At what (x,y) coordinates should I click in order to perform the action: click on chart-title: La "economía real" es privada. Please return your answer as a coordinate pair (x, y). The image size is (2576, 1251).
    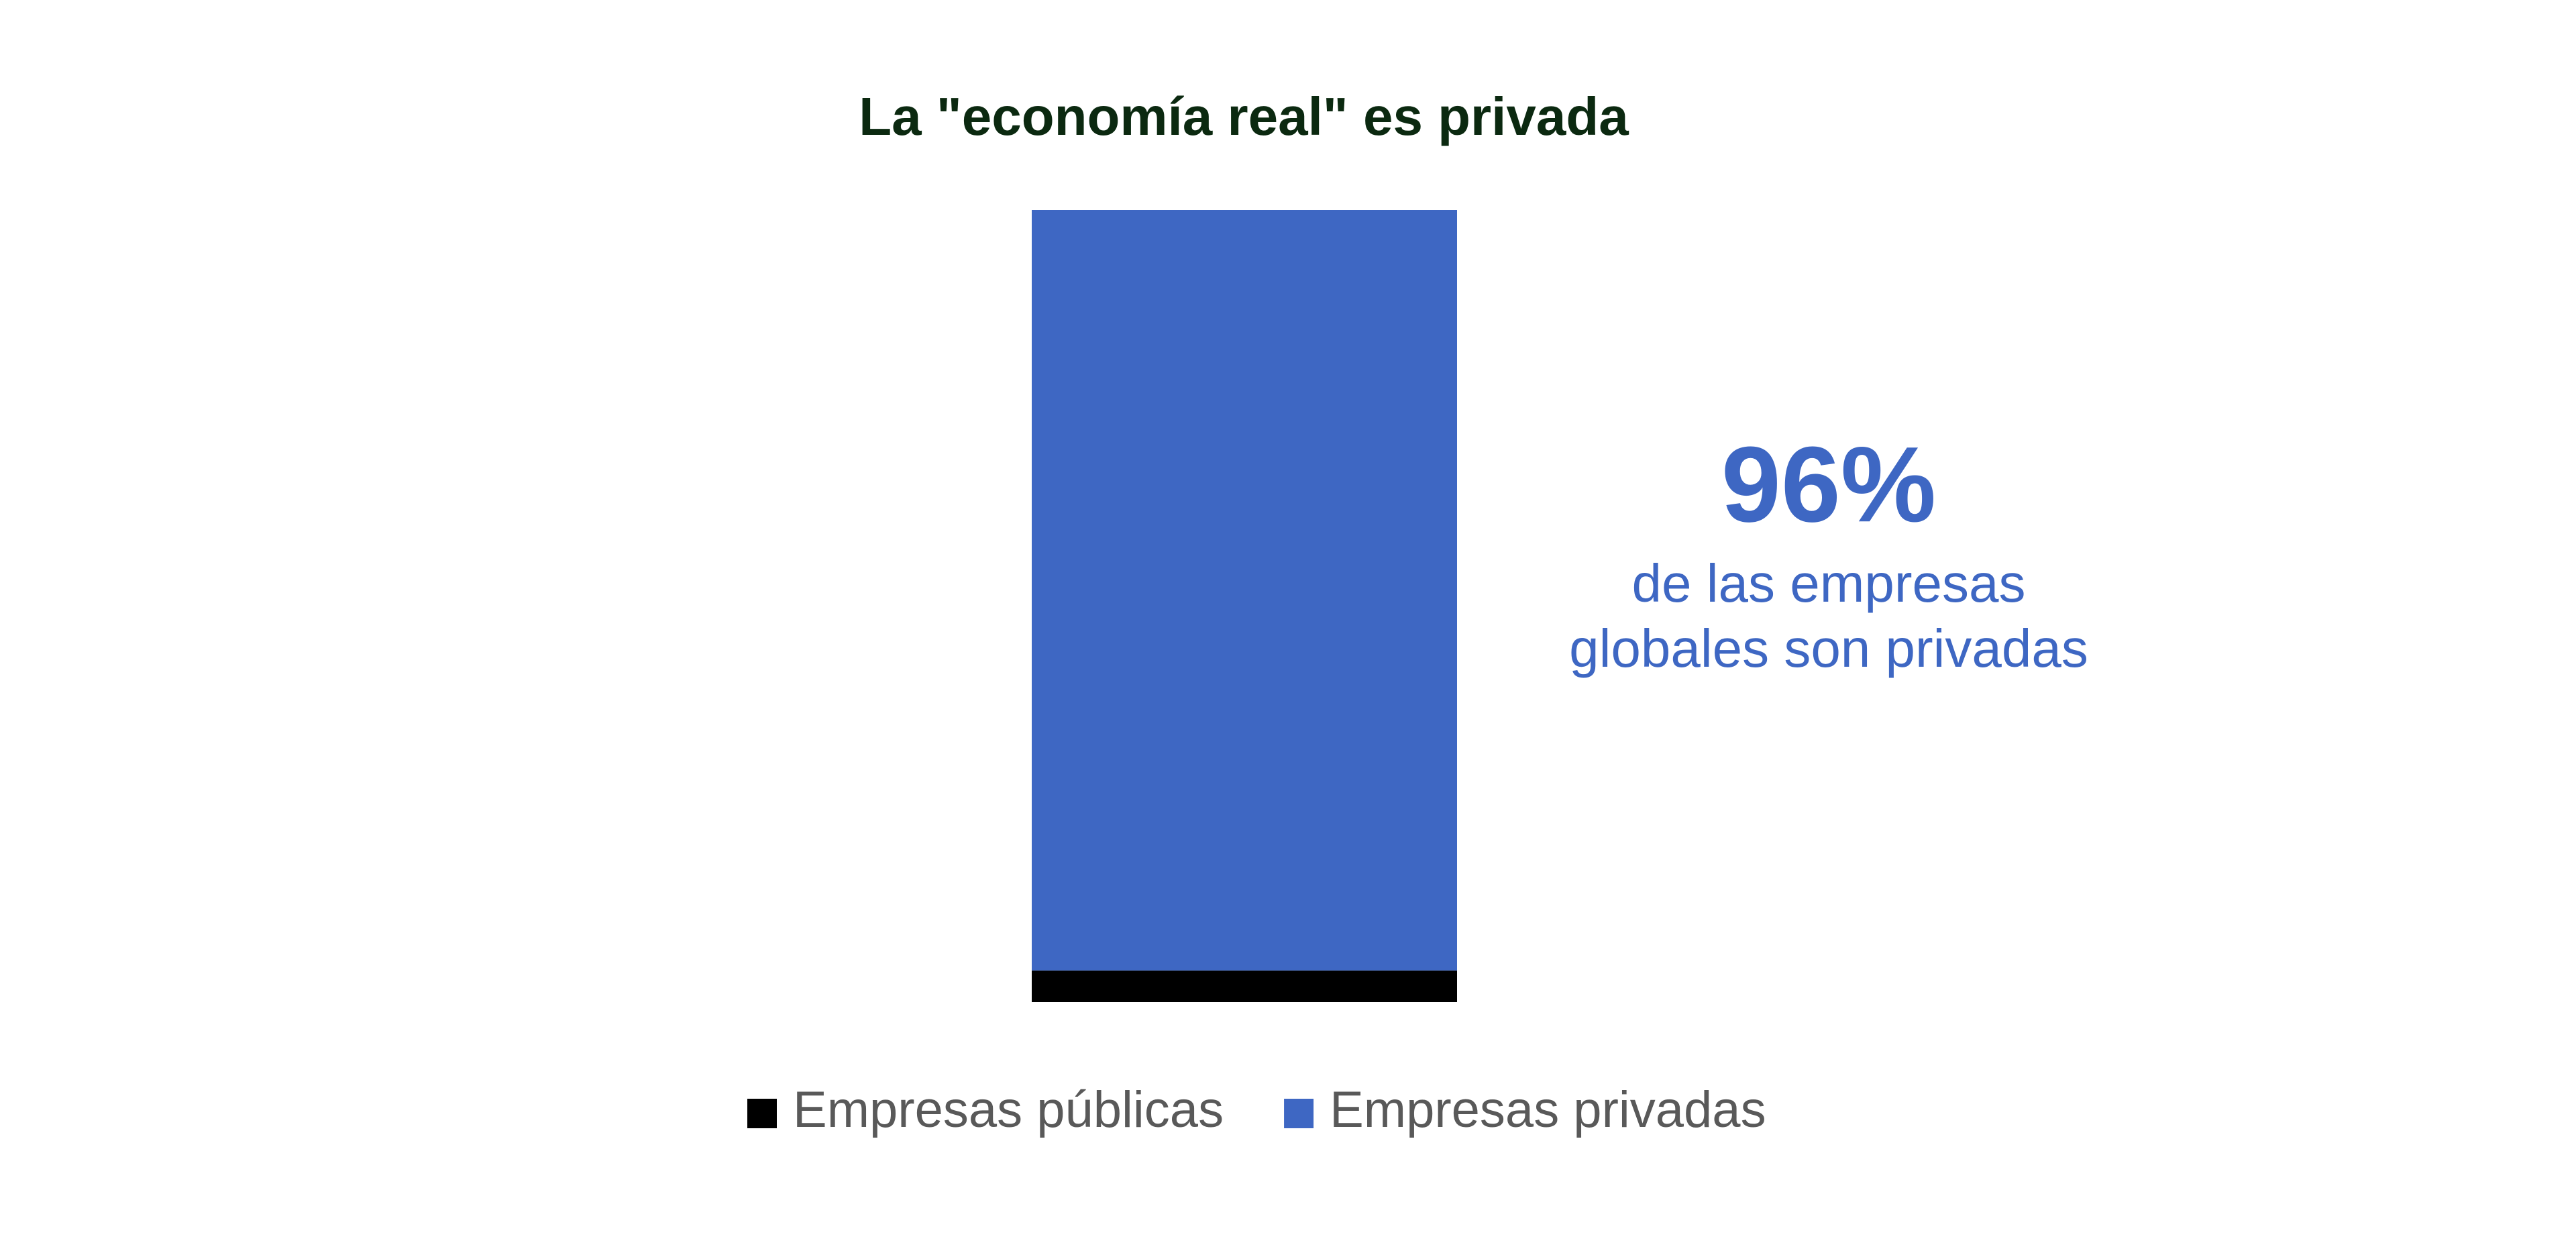
    Looking at the image, I should click on (1244, 116).